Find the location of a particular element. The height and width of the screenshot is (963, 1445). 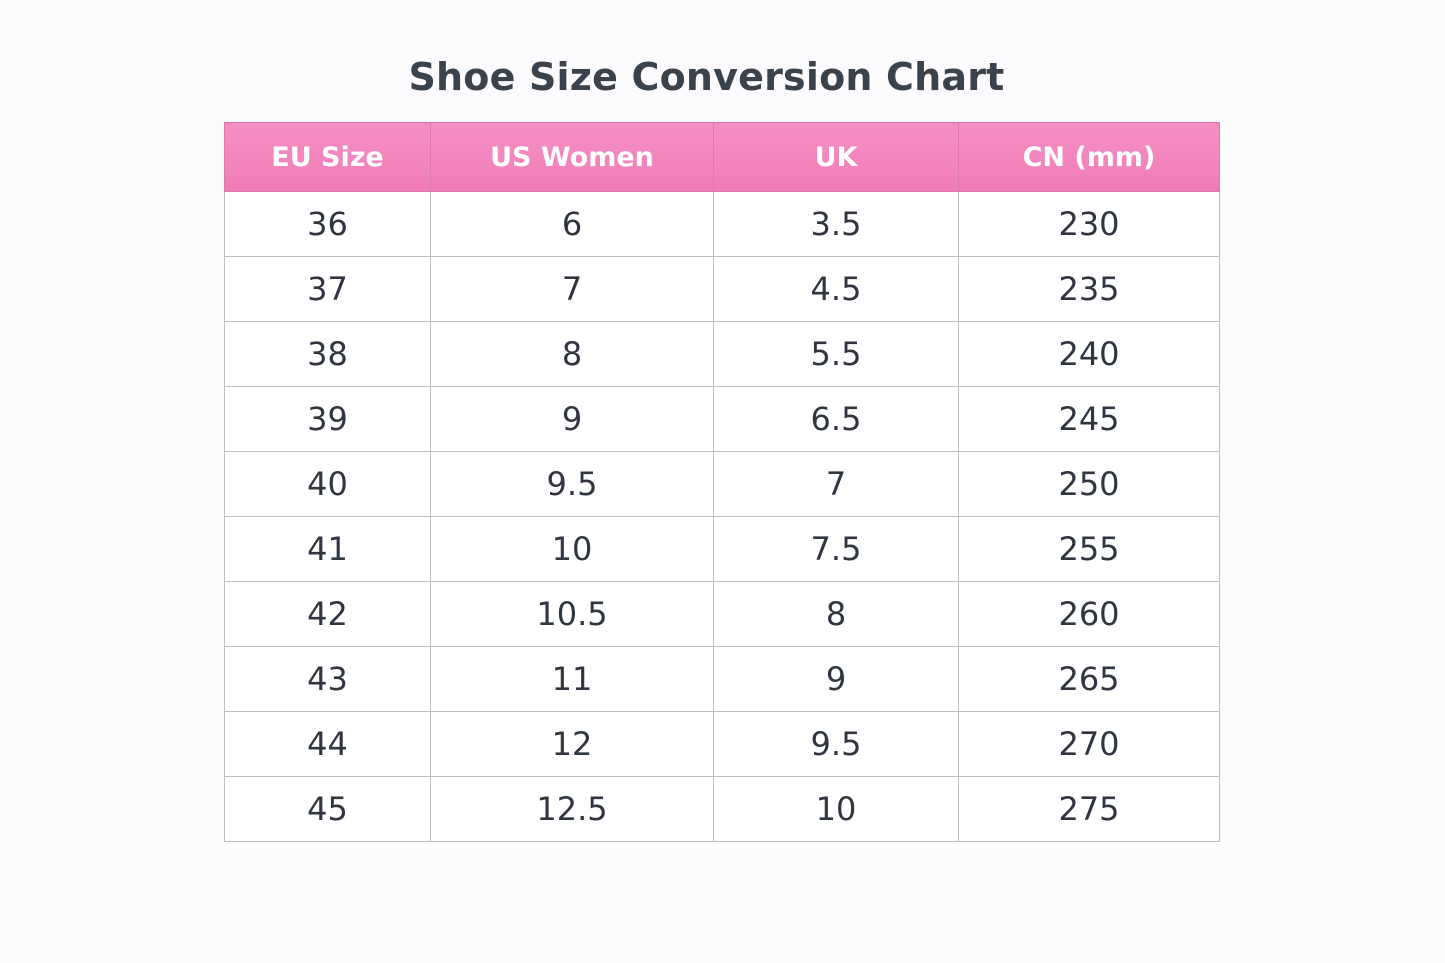

header-uk: UK is located at coordinates (836, 157).